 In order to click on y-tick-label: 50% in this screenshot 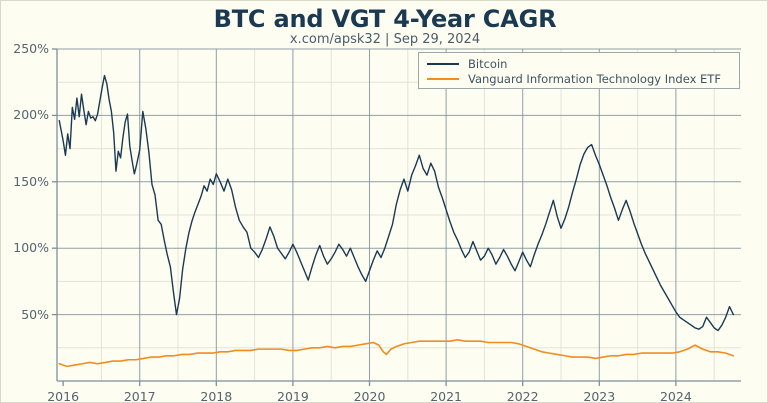, I will do `click(35, 314)`.